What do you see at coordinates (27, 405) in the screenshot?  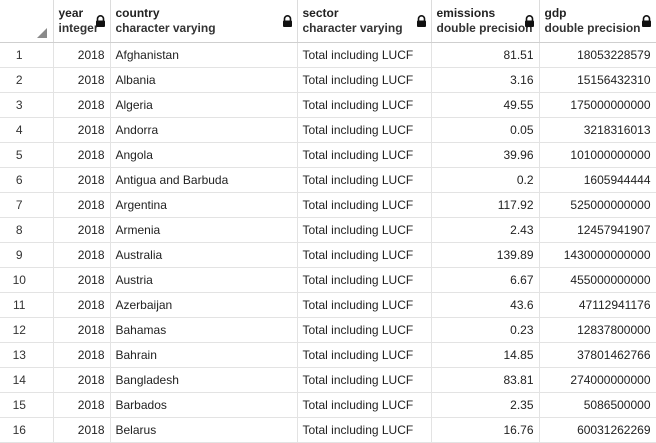 I see `row-number: 15` at bounding box center [27, 405].